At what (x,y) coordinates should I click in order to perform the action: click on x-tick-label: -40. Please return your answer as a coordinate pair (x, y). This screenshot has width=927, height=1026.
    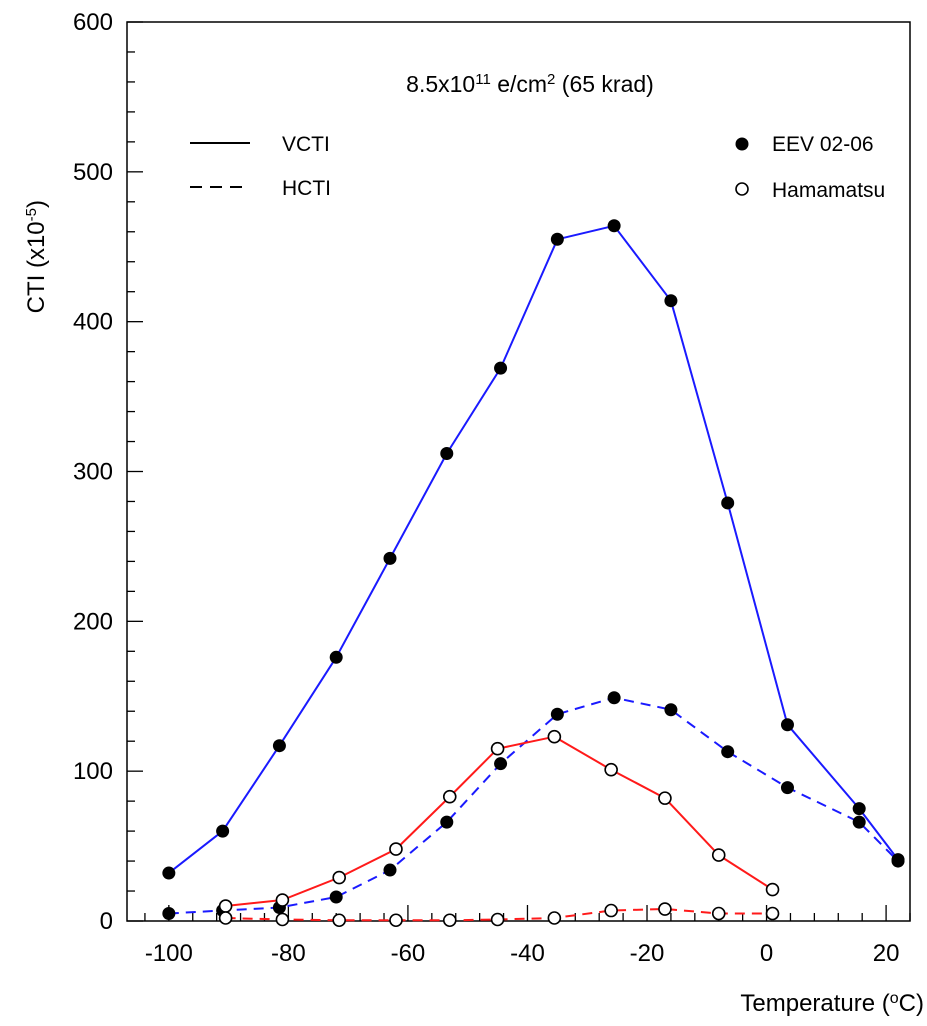
    Looking at the image, I should click on (527, 953).